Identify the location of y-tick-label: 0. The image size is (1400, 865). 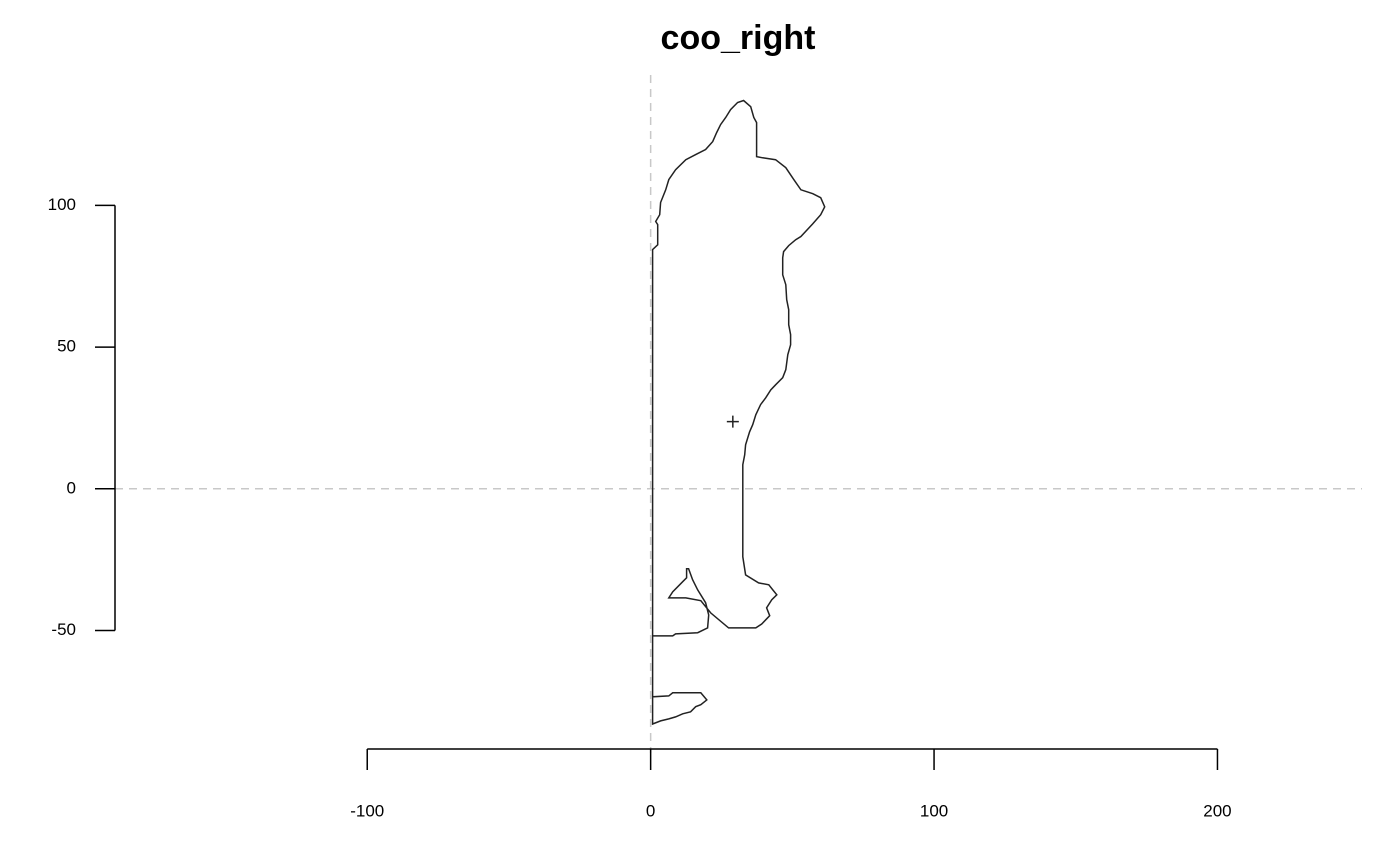
(71, 487).